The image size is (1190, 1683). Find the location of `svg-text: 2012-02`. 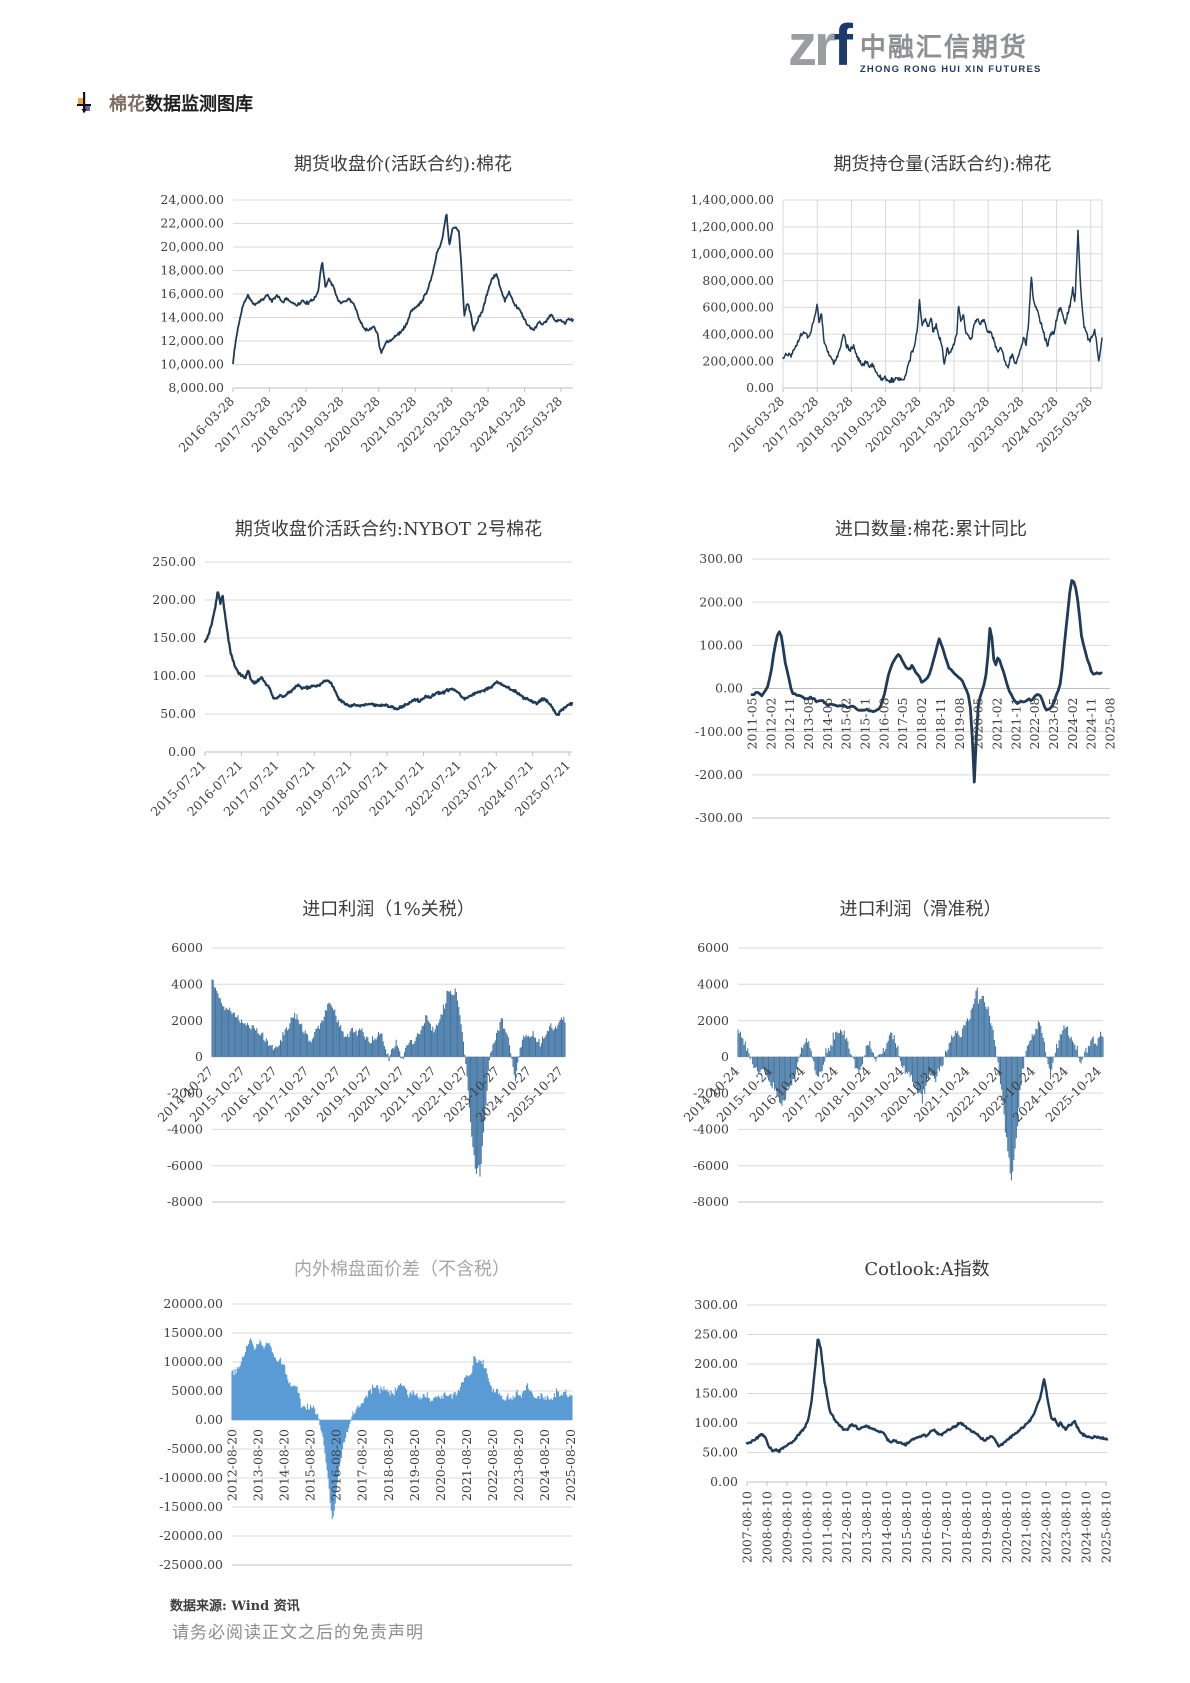

svg-text: 2012-02 is located at coordinates (770, 724).